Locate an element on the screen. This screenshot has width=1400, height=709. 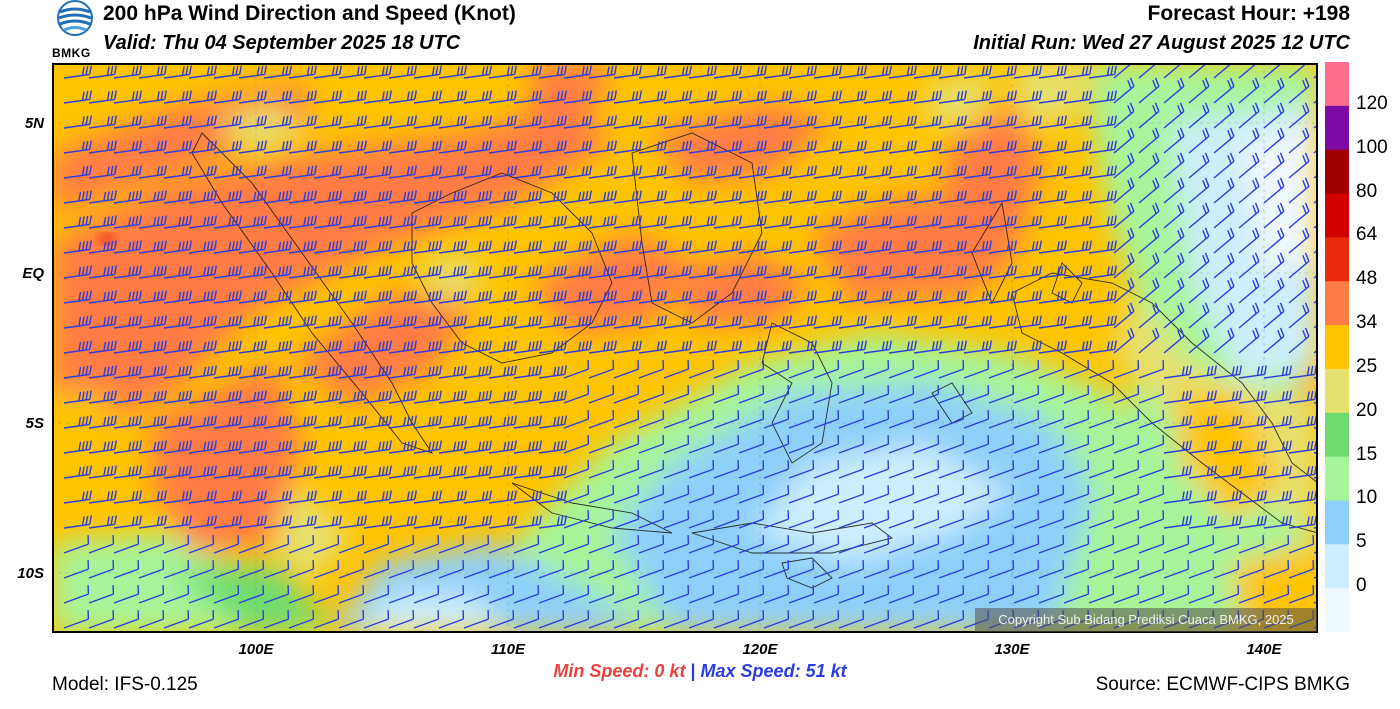
chart-title: 200 hPa Wind Direction and Speed (Knot) is located at coordinates (309, 13).